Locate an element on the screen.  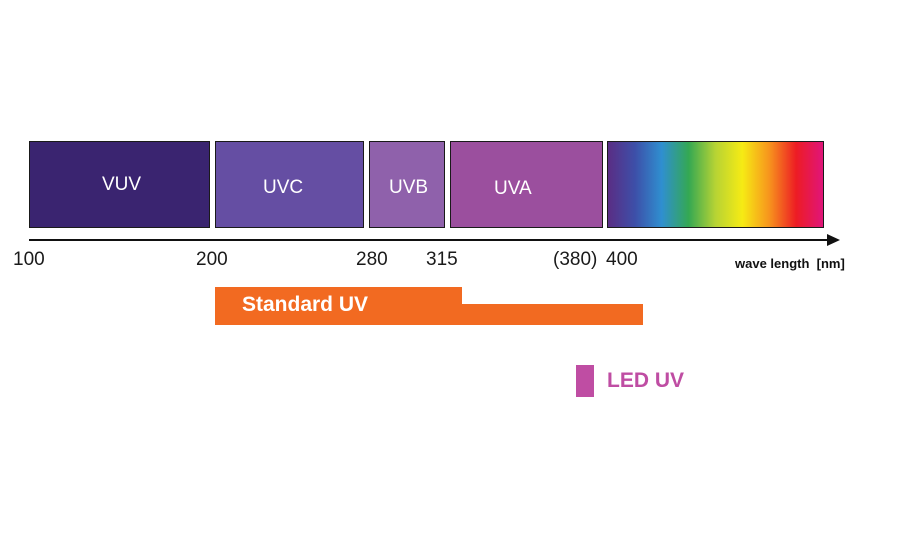
tick-label-200: 200 is located at coordinates (212, 259).